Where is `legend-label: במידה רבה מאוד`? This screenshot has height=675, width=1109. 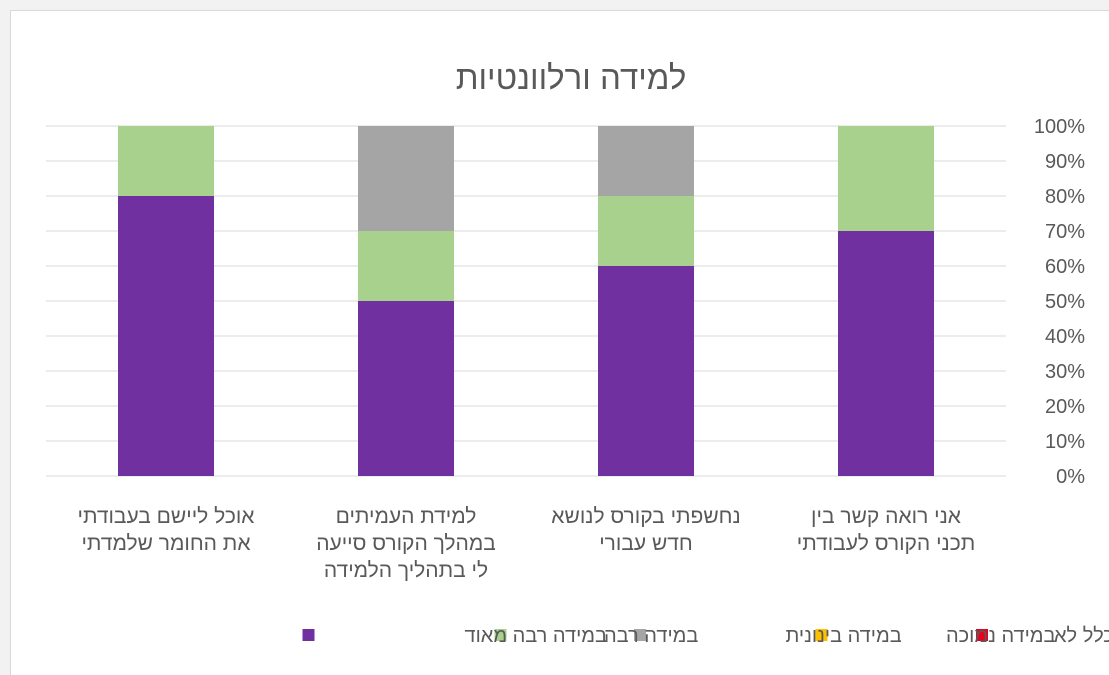
legend-label: במידה רבה מאוד is located at coordinates (536, 636).